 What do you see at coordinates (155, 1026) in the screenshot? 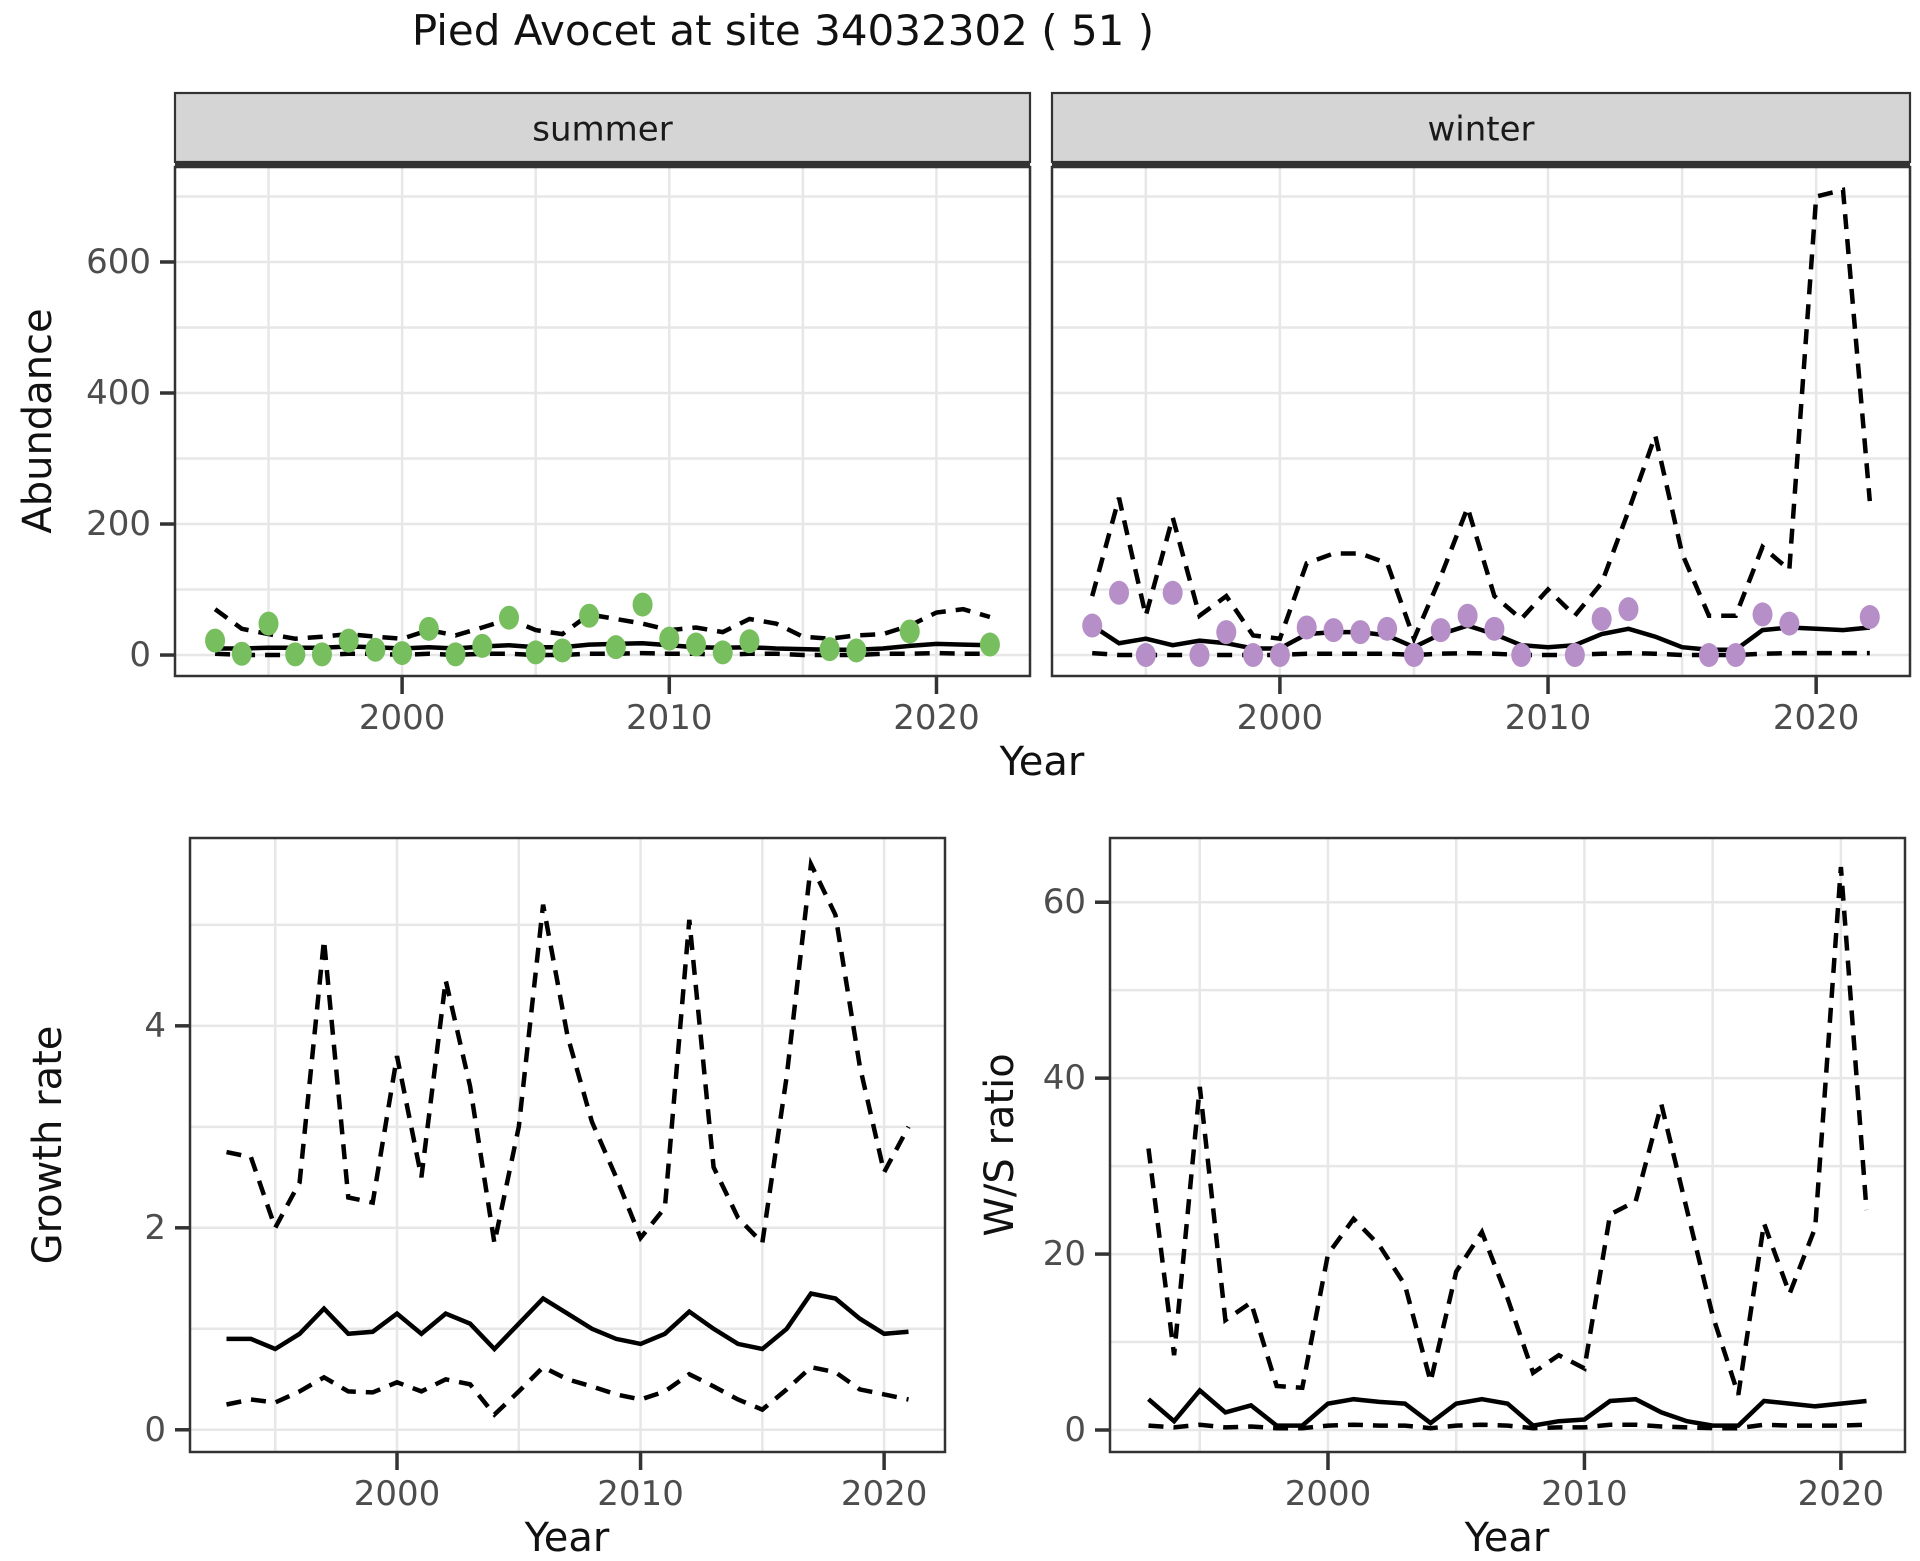
I see `y-tick-label: 4` at bounding box center [155, 1026].